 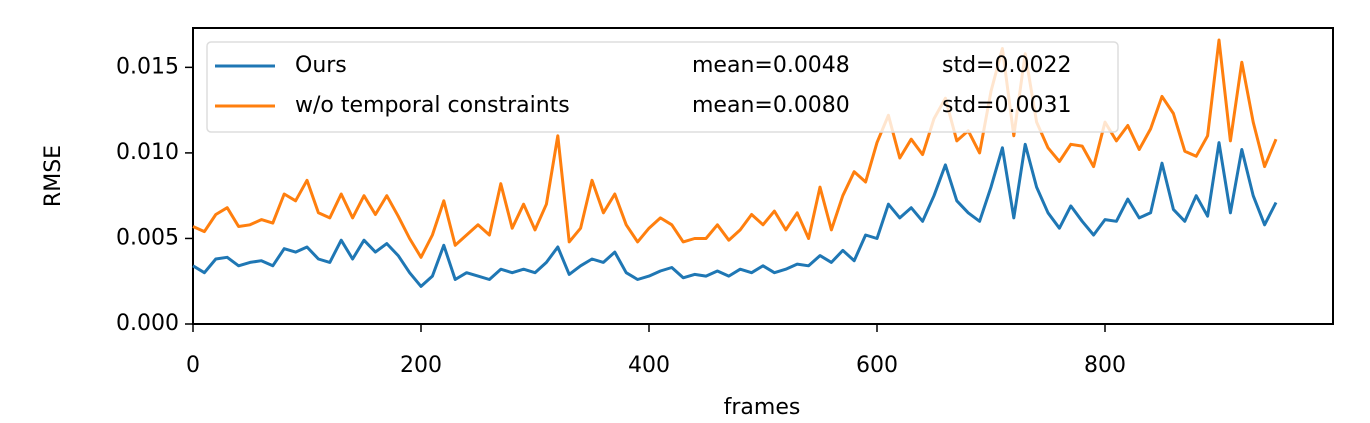 What do you see at coordinates (193, 365) in the screenshot?
I see `x-tick-label: 0` at bounding box center [193, 365].